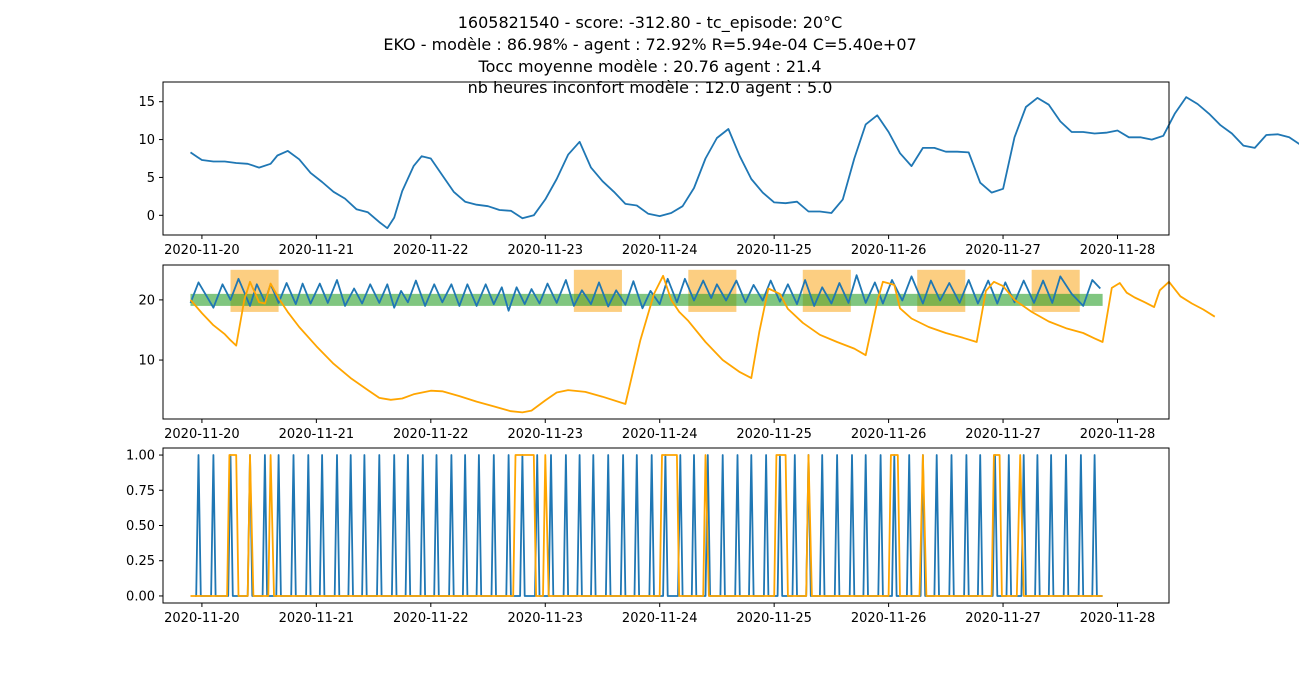  What do you see at coordinates (650, 66) in the screenshot?
I see `title-line-3: Tocc moyenne modèle : 20.76 agent : 21.4` at bounding box center [650, 66].